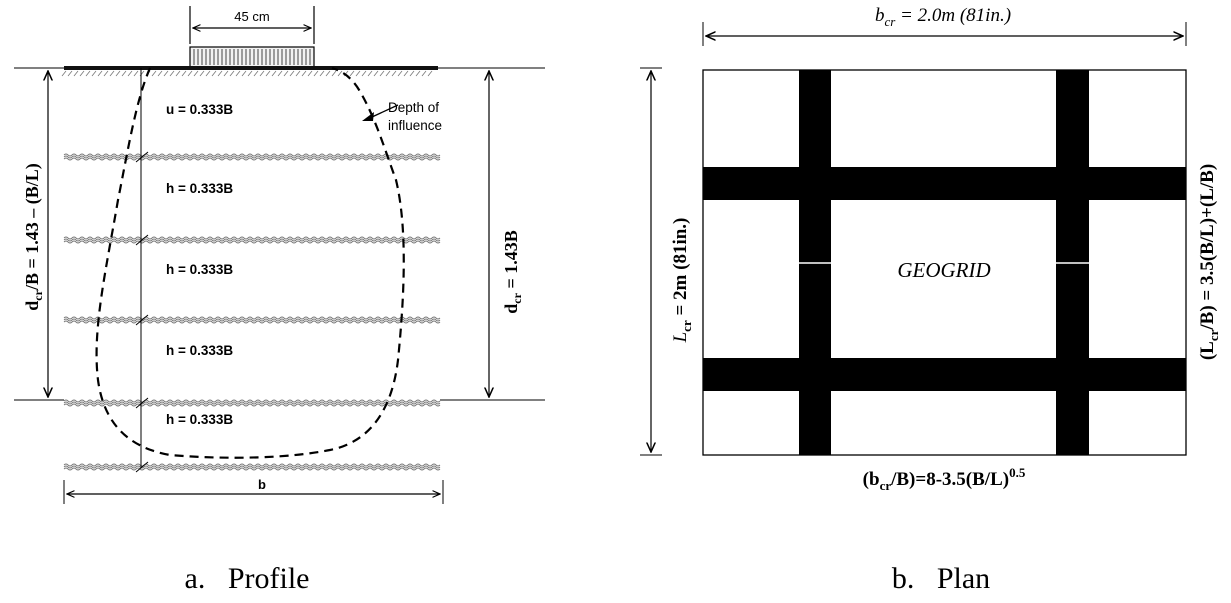 The width and height of the screenshot is (1231, 603). Describe the element at coordinates (33, 236) in the screenshot. I see `left-depth-label: dcr/B = 1.43 – (B/L)` at that location.